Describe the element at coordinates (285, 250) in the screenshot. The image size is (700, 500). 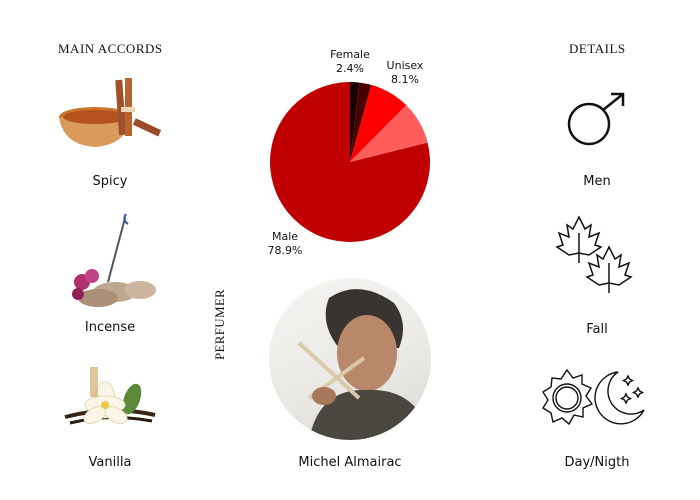
I see `pie-value-male: 78.9%` at that location.